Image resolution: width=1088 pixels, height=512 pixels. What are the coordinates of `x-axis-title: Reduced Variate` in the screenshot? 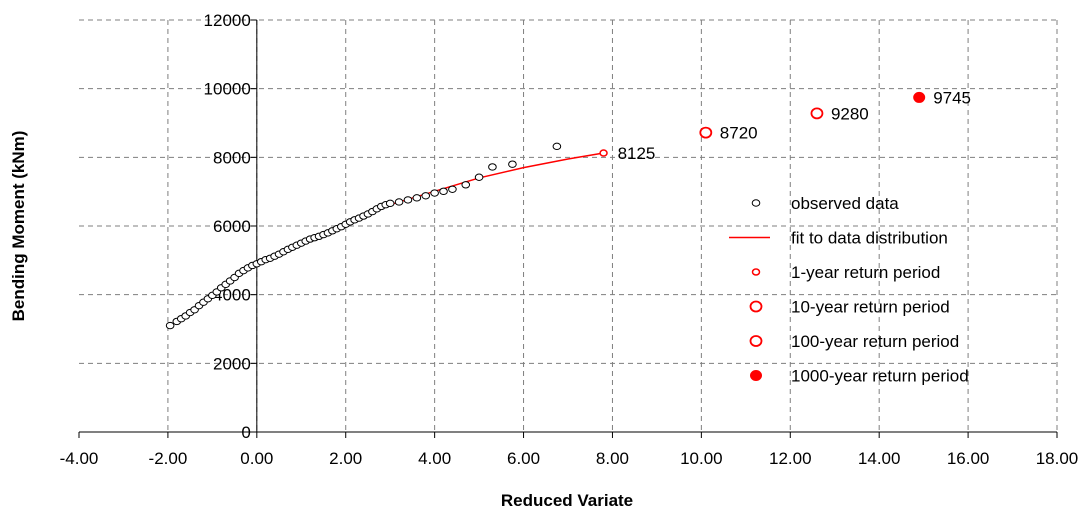 It's located at (567, 500).